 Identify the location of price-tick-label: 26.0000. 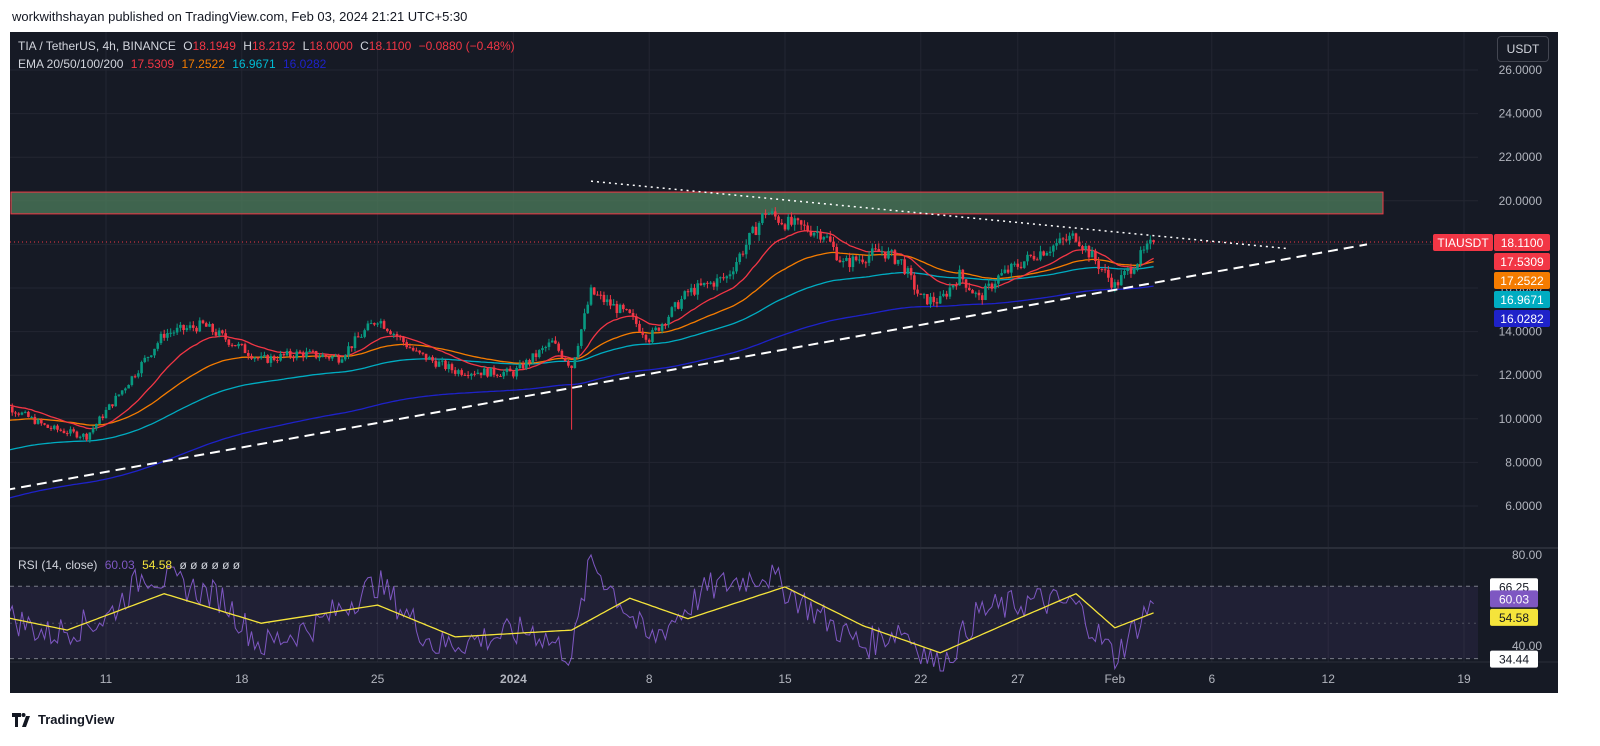
(1521, 70).